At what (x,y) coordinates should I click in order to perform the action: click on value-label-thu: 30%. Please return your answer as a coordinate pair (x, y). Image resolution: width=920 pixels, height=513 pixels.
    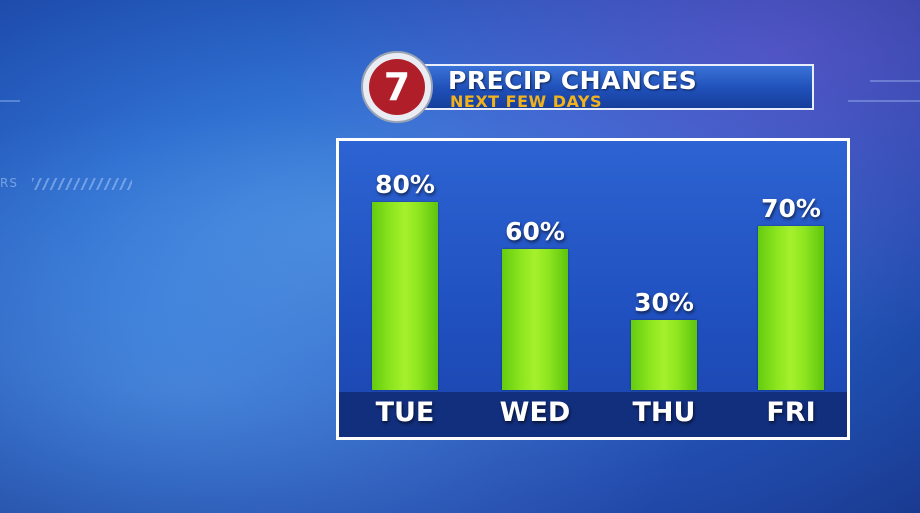
    Looking at the image, I should click on (664, 302).